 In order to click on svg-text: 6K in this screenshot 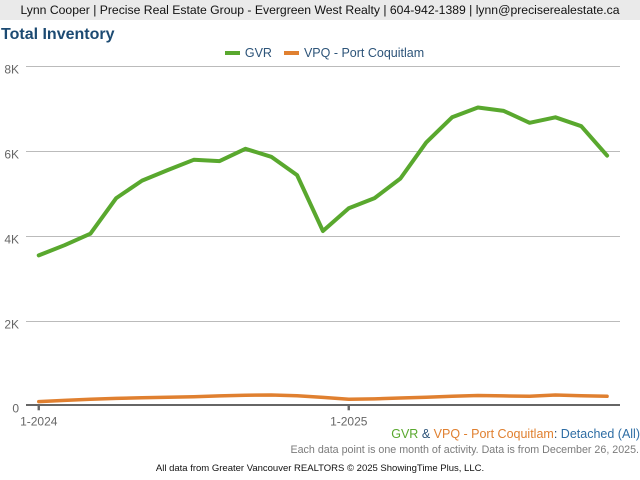, I will do `click(11, 154)`.